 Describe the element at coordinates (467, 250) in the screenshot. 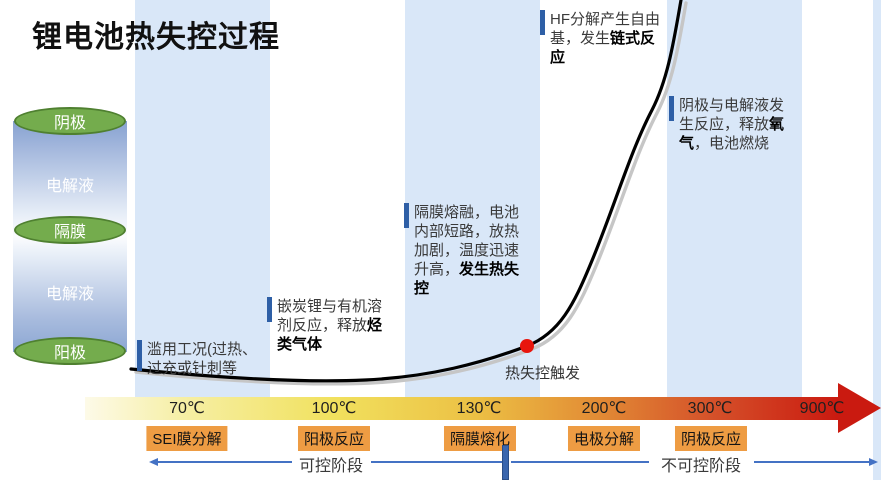

I see `annotation-text: 隔膜熔融，电池内部短路，放热加剧，温度迅速升高，发生热失控` at that location.